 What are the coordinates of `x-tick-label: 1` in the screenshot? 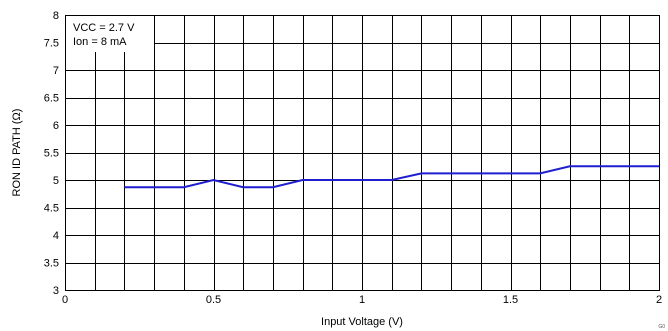 It's located at (362, 300).